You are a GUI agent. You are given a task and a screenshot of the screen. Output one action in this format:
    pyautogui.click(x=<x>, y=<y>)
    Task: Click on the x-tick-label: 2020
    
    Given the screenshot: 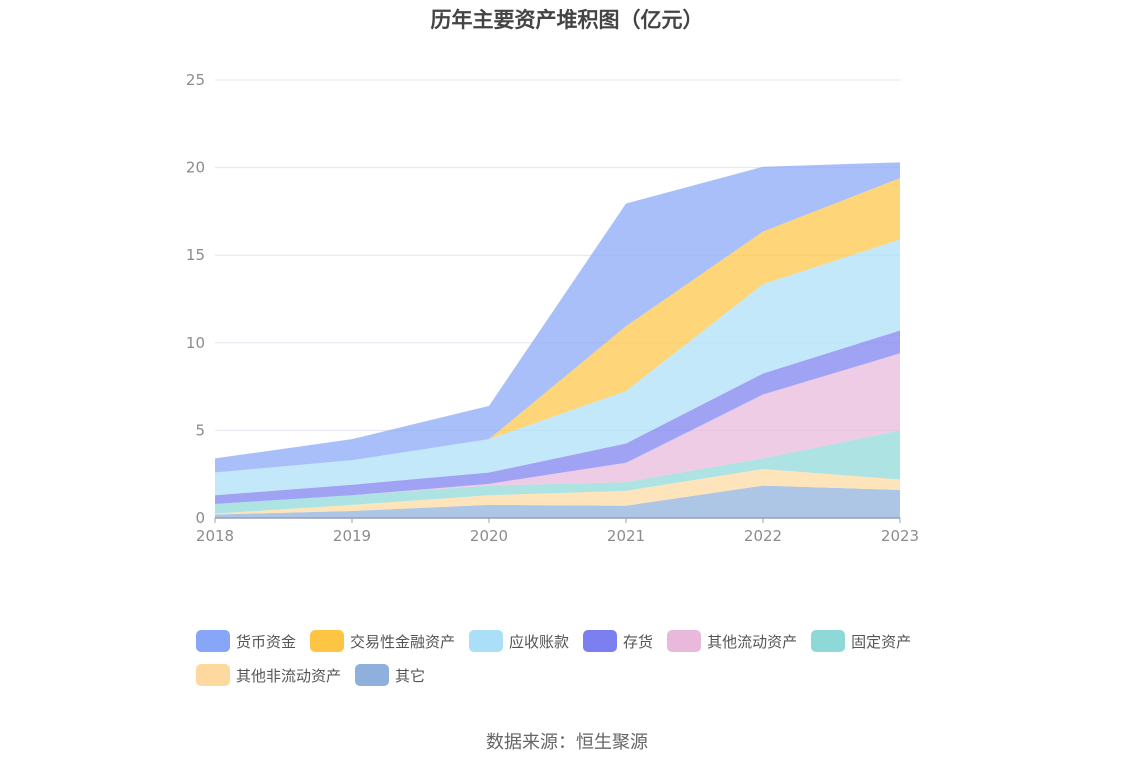 What is the action you would take?
    pyautogui.click(x=489, y=536)
    